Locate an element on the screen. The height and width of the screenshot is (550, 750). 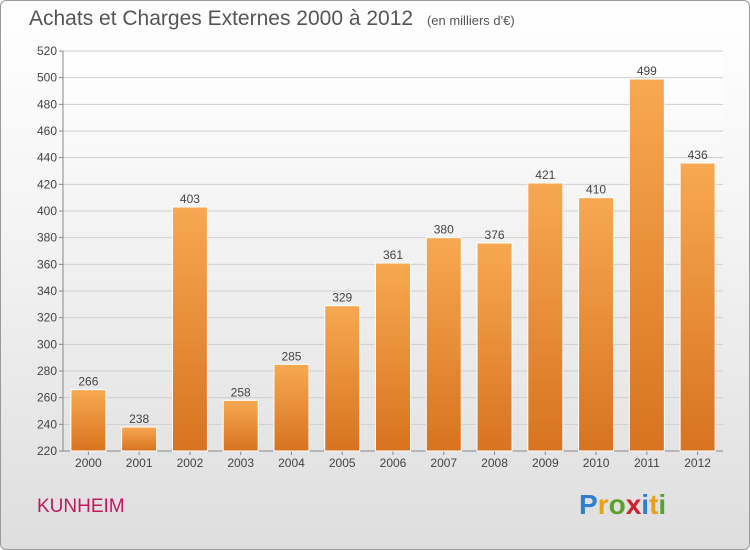
value-label: 266 is located at coordinates (88, 382).